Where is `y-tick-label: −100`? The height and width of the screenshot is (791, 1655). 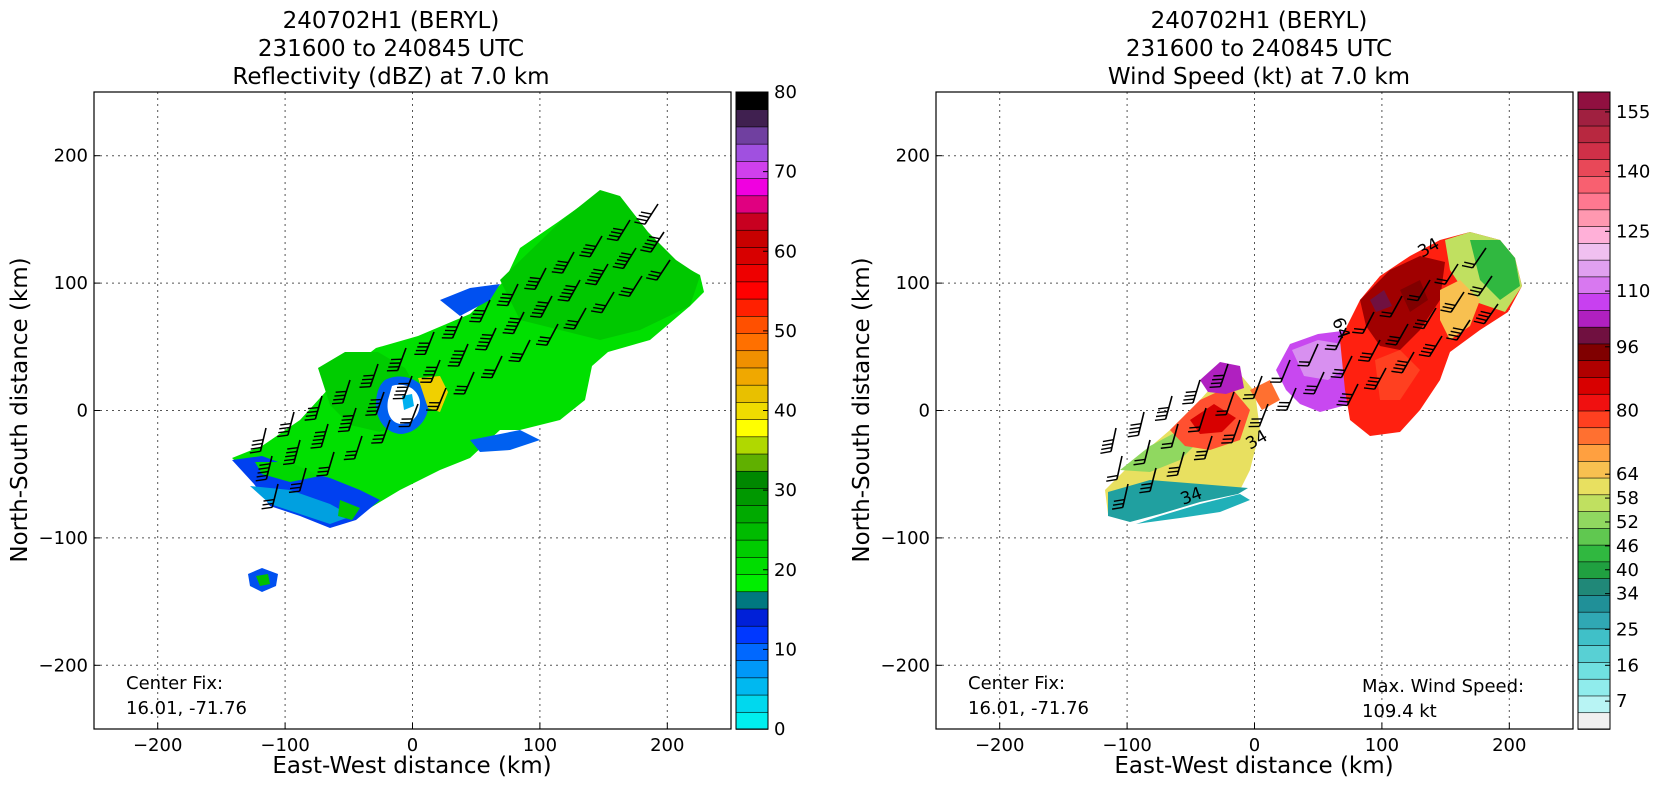 y-tick-label: −100 is located at coordinates (63, 538).